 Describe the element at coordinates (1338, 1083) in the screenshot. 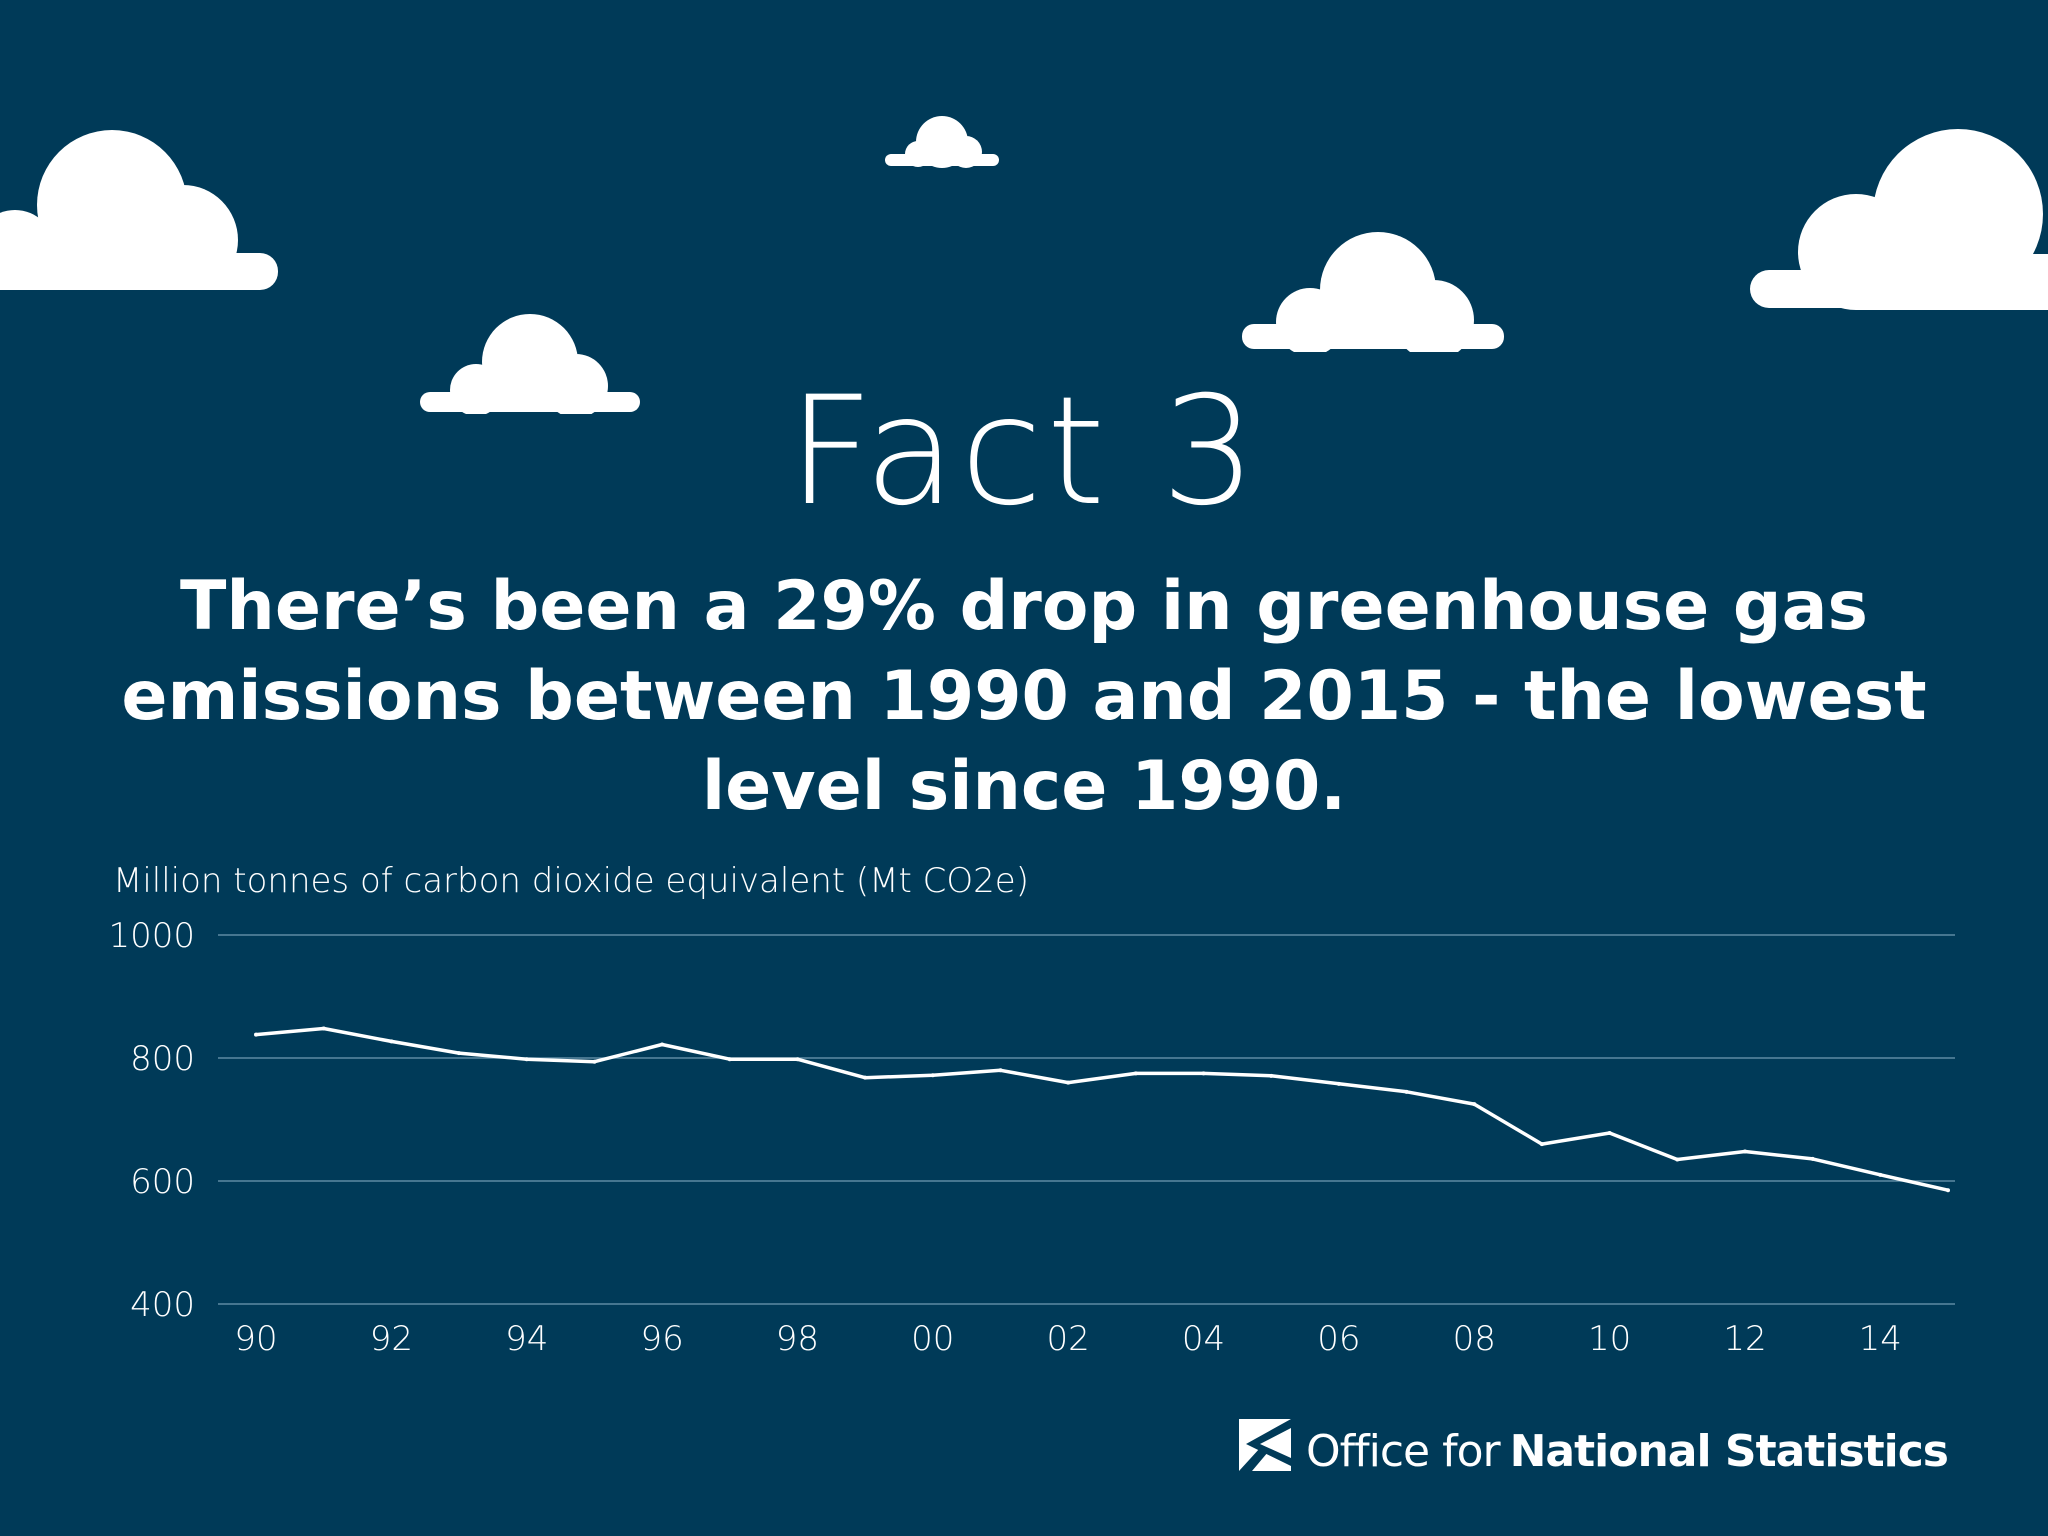

I see `data-point-2006` at that location.